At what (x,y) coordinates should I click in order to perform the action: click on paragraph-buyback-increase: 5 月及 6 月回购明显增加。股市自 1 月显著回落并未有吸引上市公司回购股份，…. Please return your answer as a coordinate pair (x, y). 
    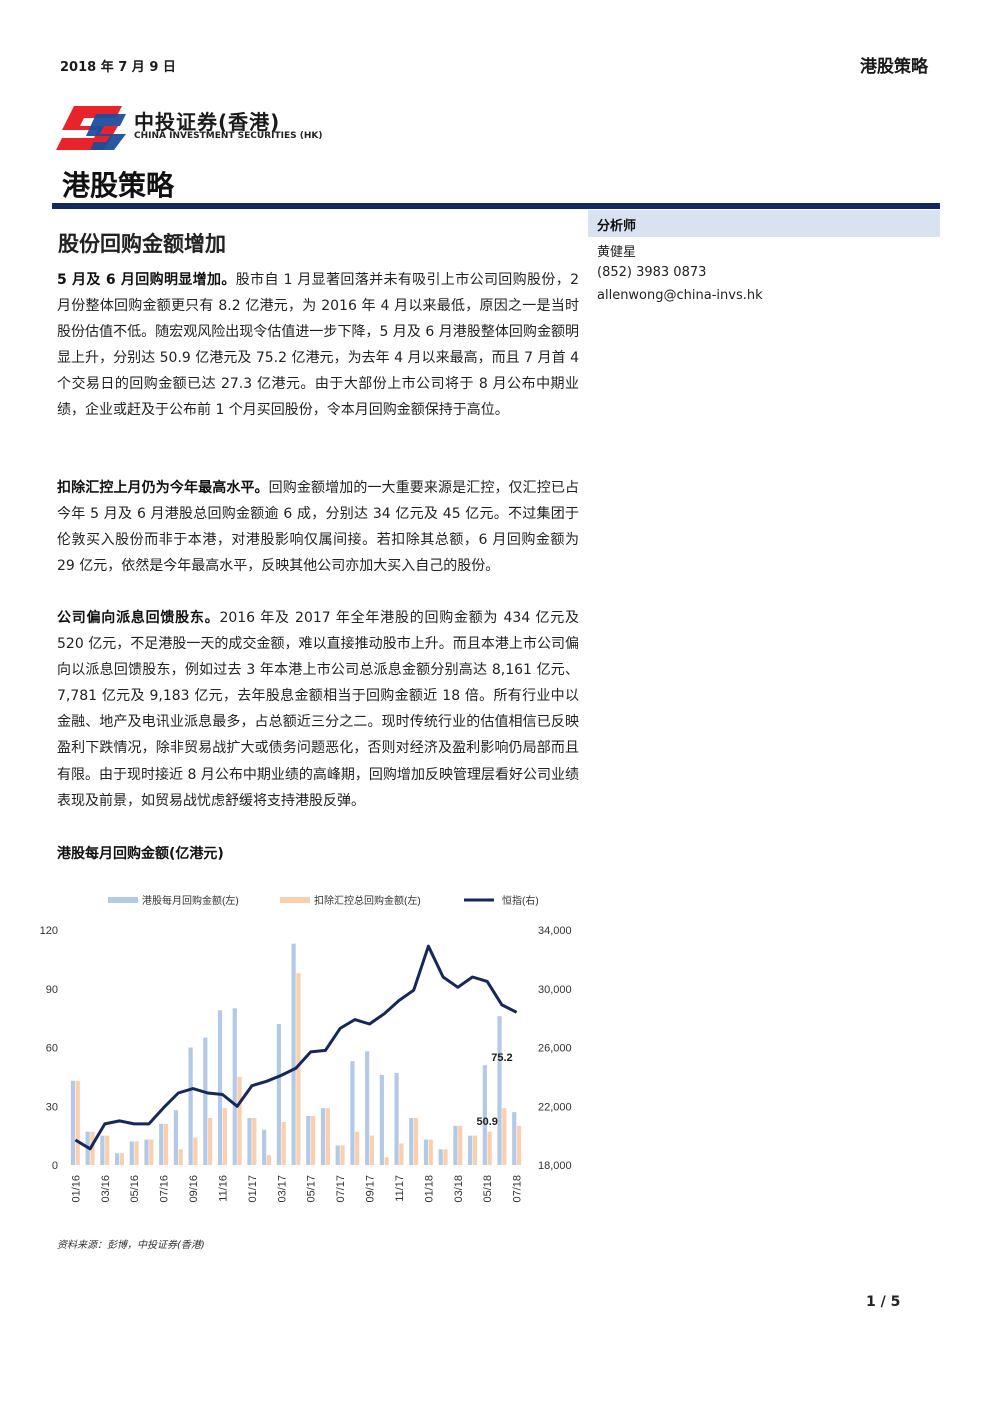
    Looking at the image, I should click on (318, 345).